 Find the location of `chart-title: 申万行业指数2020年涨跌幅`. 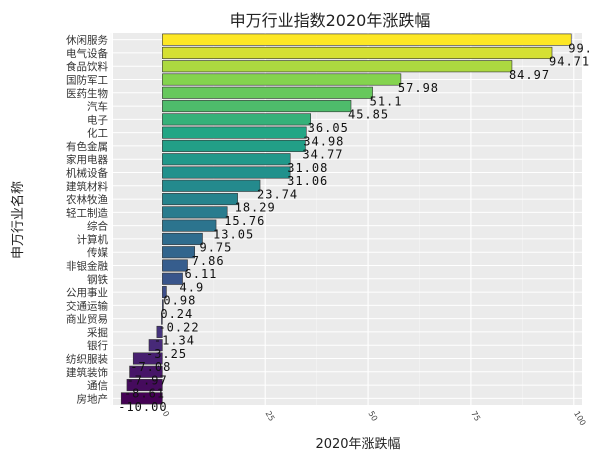

chart-title: 申万行业指数2020年涨跌幅 is located at coordinates (330, 20).